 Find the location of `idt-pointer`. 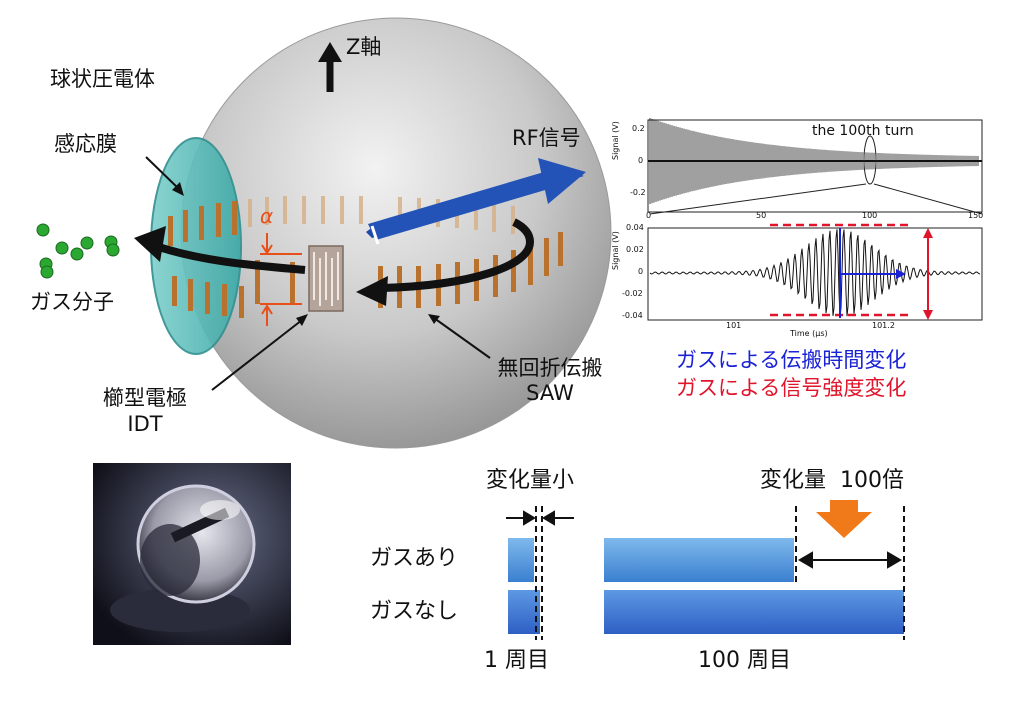

idt-pointer is located at coordinates (257, 355).